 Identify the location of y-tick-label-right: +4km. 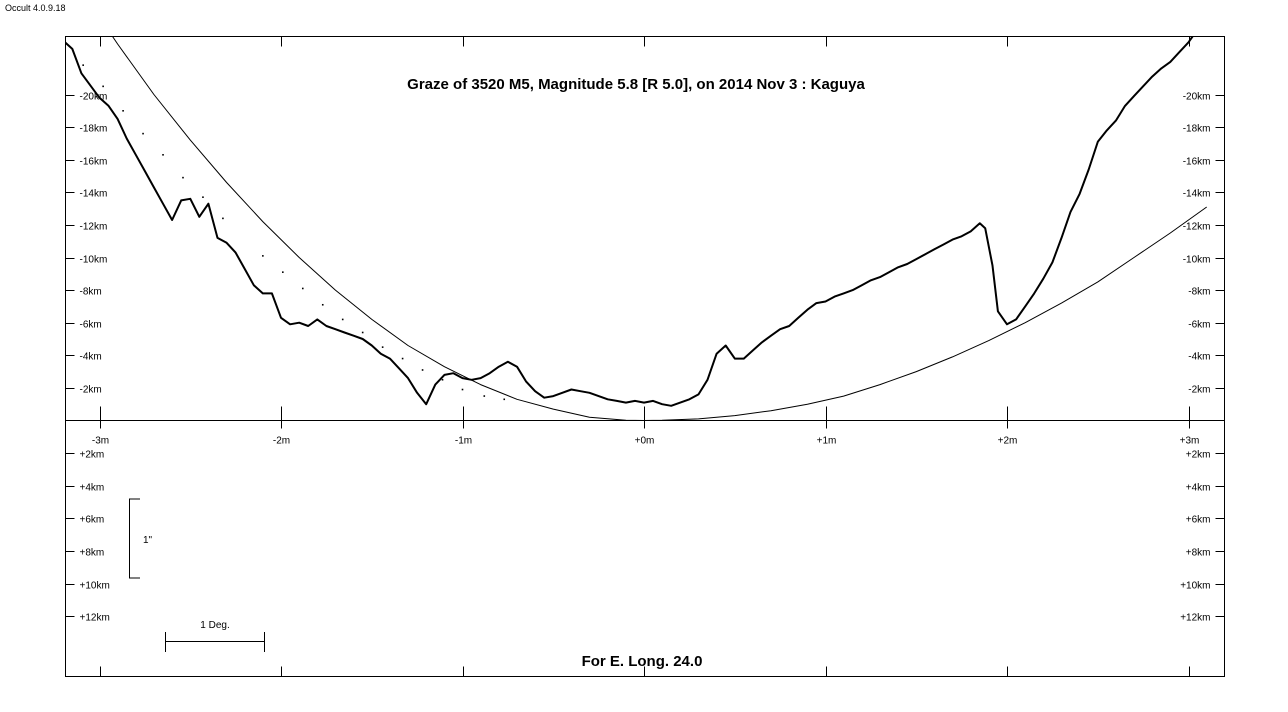
(1198, 488).